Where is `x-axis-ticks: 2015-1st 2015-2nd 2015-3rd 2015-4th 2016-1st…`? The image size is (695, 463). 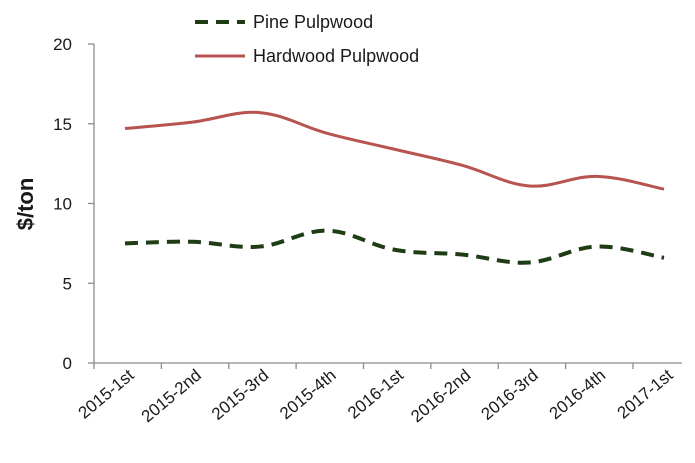 x-axis-ticks: 2015-1st 2015-2nd 2015-3rd 2015-4th 2016-1st… is located at coordinates (376, 394).